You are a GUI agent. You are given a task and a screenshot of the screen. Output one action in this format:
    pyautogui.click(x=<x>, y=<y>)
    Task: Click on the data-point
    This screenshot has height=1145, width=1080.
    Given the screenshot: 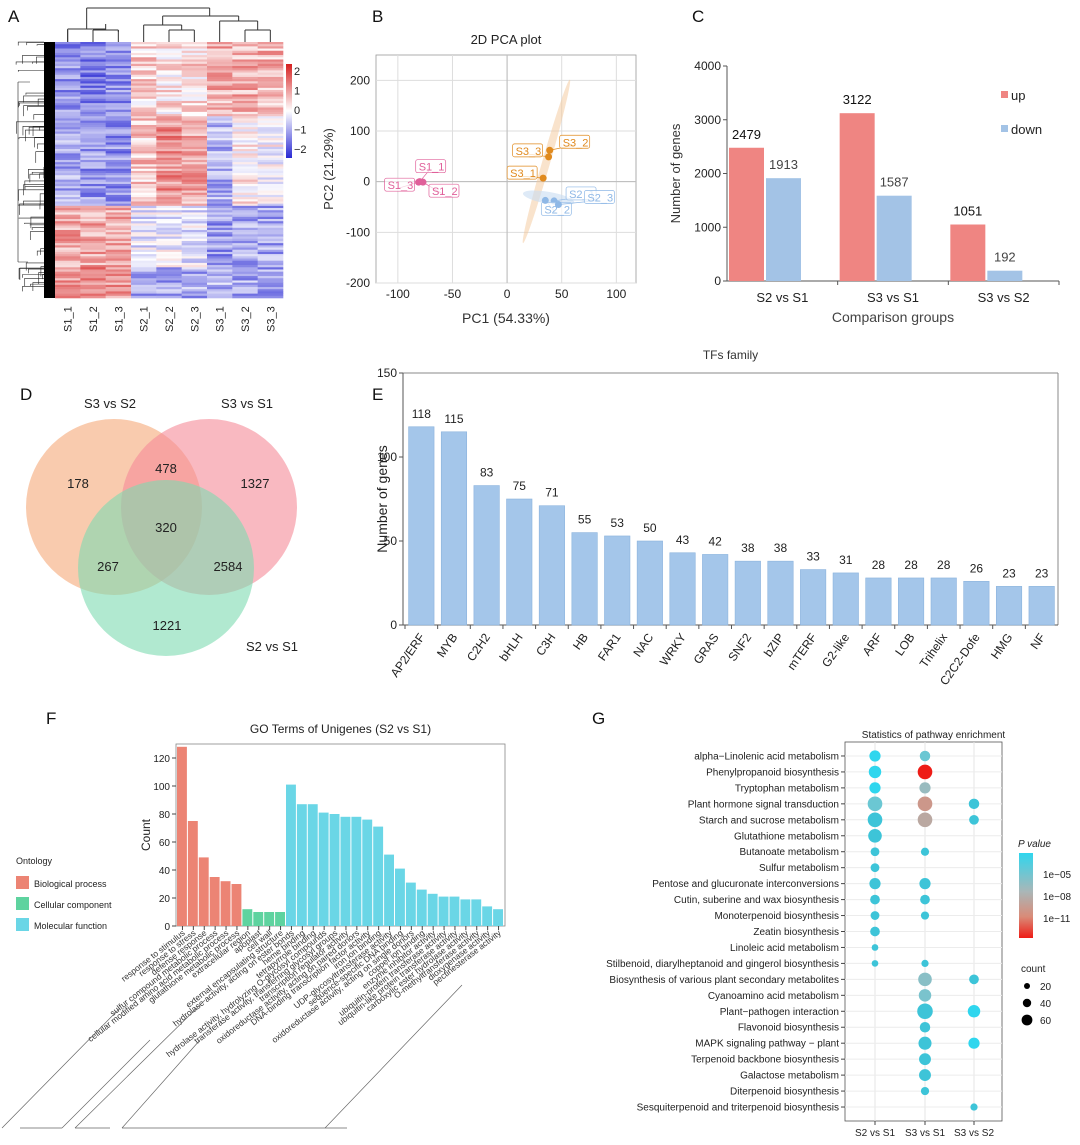 What is the action you would take?
    pyautogui.click(x=558, y=204)
    